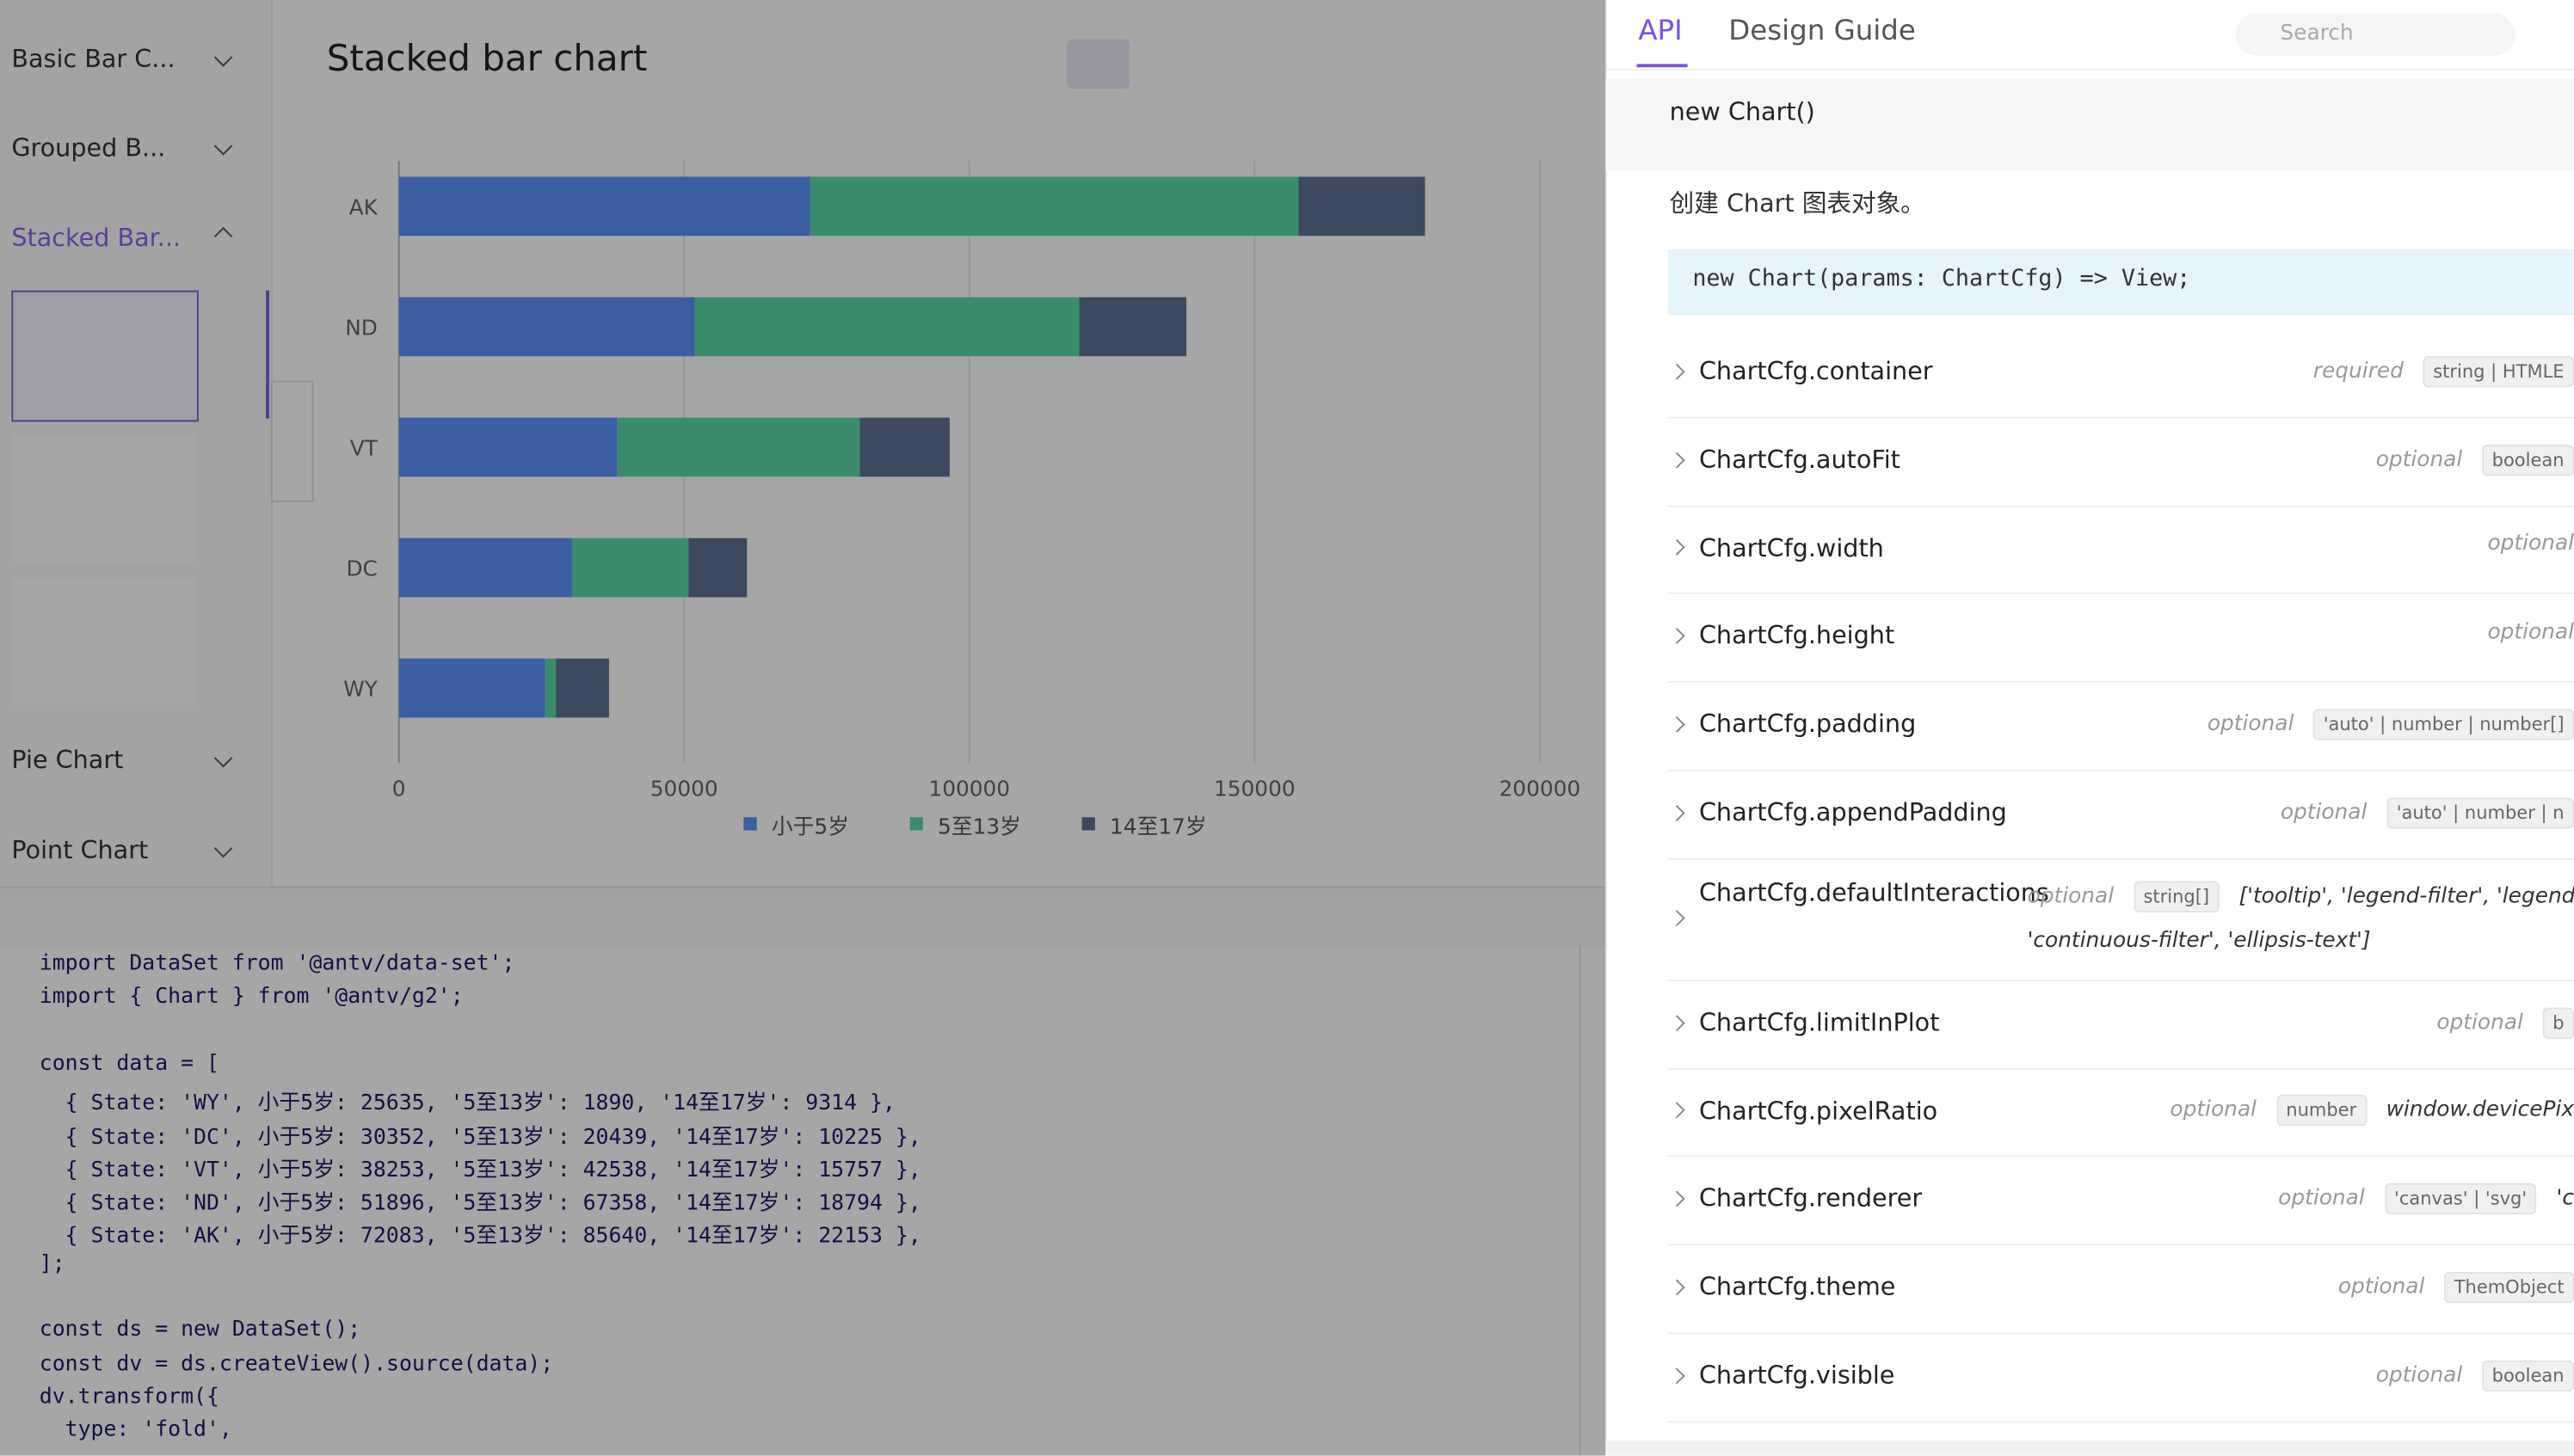 The width and height of the screenshot is (2574, 1456). I want to click on collapse-button, so click(292, 441).